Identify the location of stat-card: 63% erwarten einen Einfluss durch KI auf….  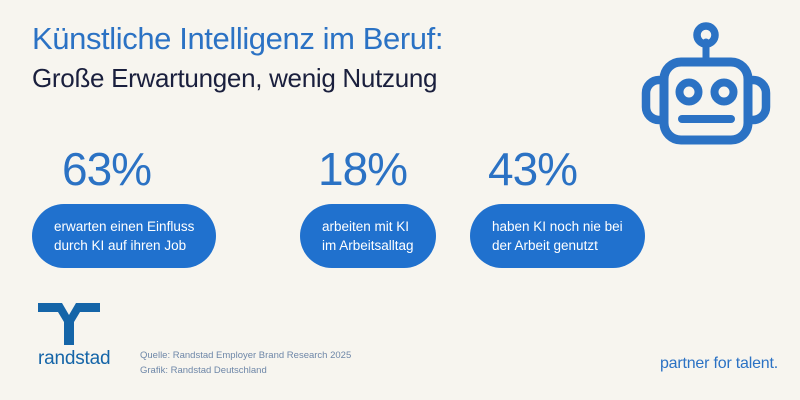
(124, 206).